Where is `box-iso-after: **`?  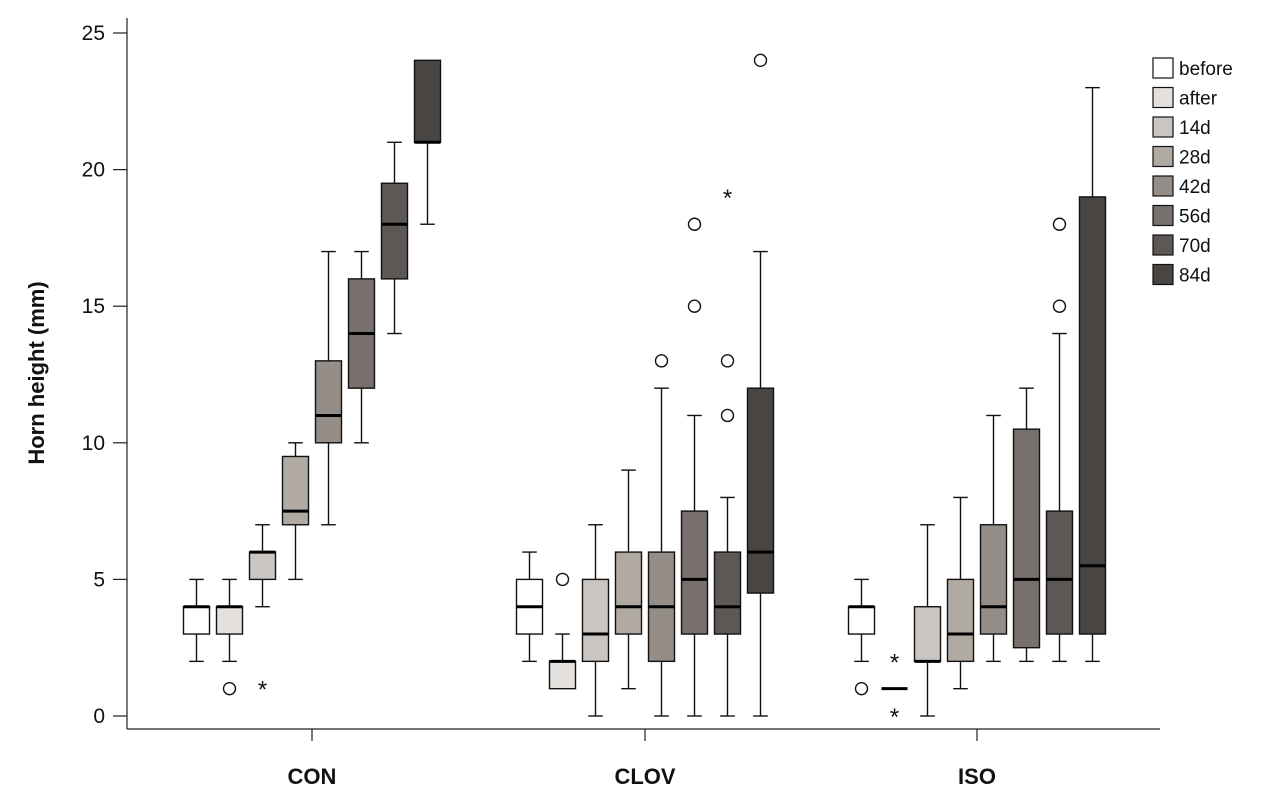 box-iso-after: ** is located at coordinates (894, 690).